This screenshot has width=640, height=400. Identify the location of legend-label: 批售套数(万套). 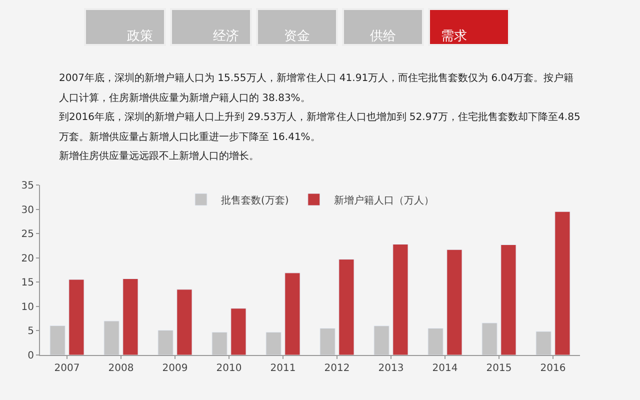
(255, 200).